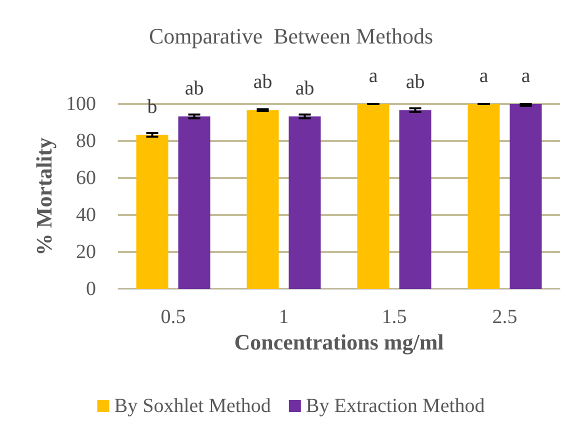 This screenshot has width=582, height=423. What do you see at coordinates (395, 406) in the screenshot?
I see `legend-label: By Extraction Method` at bounding box center [395, 406].